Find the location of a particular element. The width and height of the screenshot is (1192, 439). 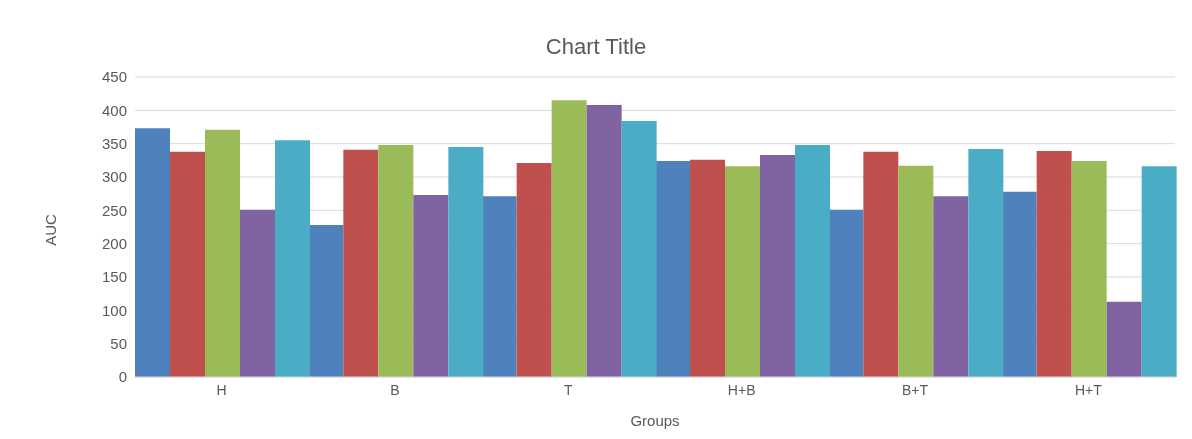

x-tick-label: H is located at coordinates (221, 389).